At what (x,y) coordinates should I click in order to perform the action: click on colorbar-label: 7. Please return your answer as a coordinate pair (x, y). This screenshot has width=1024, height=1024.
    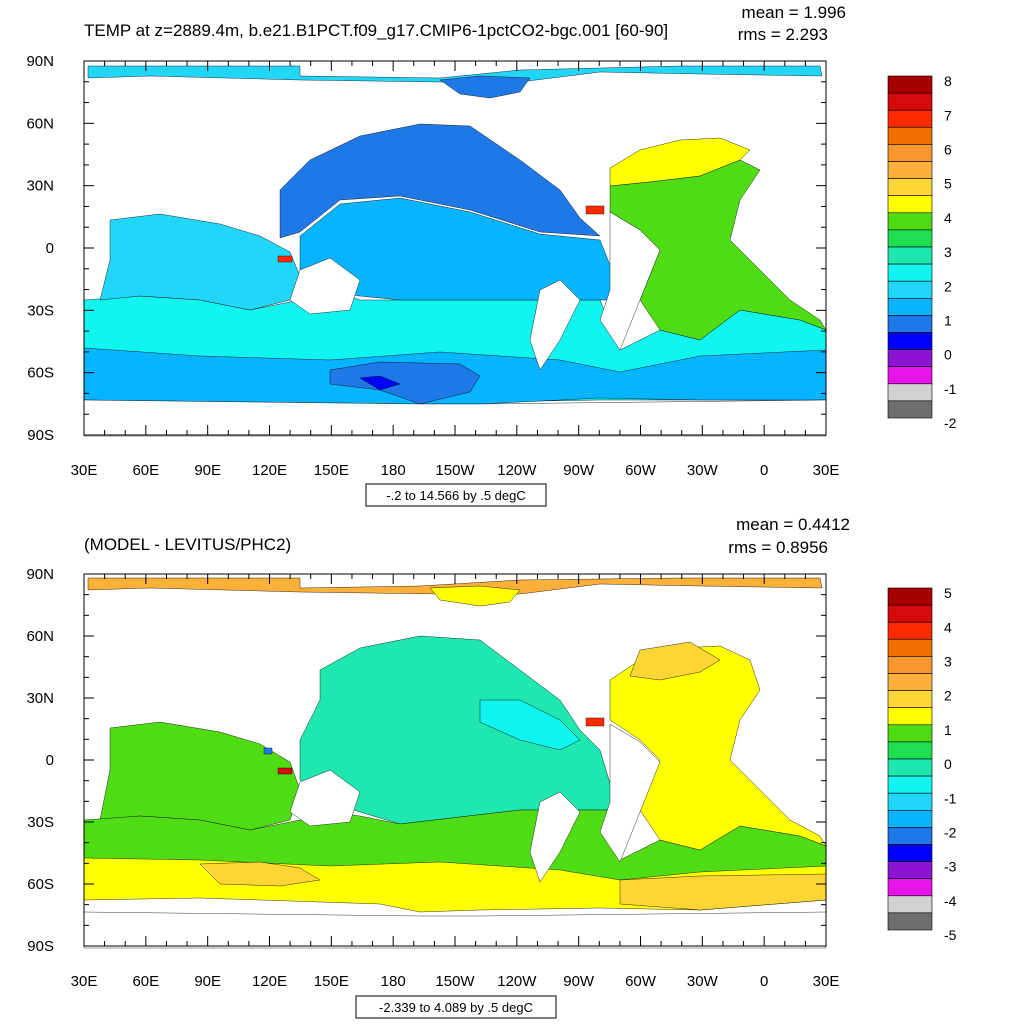
    Looking at the image, I should click on (948, 115).